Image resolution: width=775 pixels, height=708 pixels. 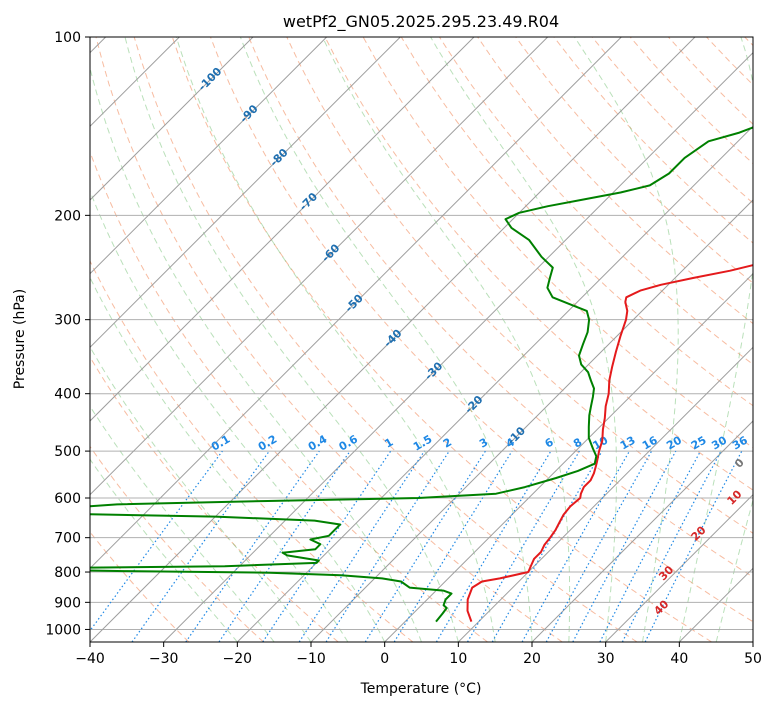 What do you see at coordinates (311, 659) in the screenshot?
I see `x-tick-label: −10` at bounding box center [311, 659].